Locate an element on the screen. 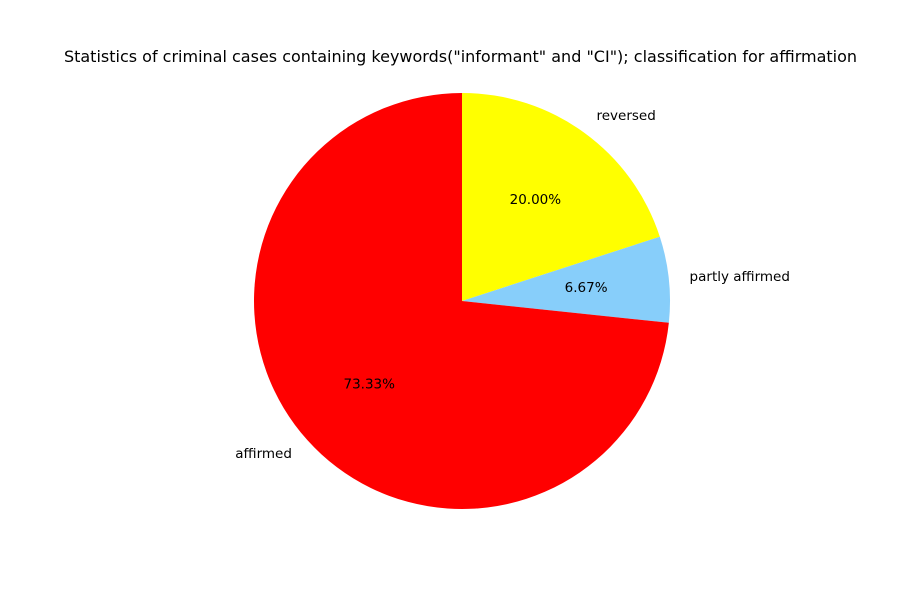 This screenshot has height=600, width=900. pie-slice-partly-affirmed is located at coordinates (566, 279).